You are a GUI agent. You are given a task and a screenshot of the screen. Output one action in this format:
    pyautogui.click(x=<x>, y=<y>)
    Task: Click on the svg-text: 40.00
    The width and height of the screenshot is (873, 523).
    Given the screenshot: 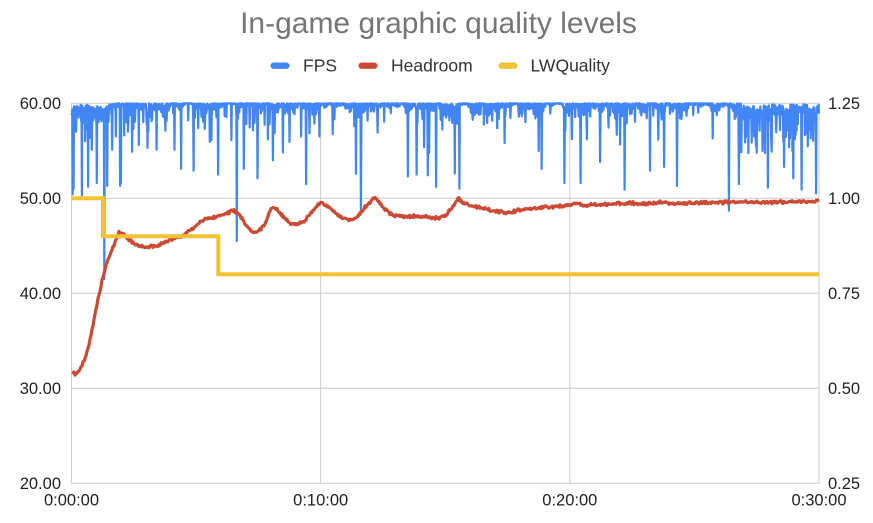 What is the action you would take?
    pyautogui.click(x=40, y=294)
    